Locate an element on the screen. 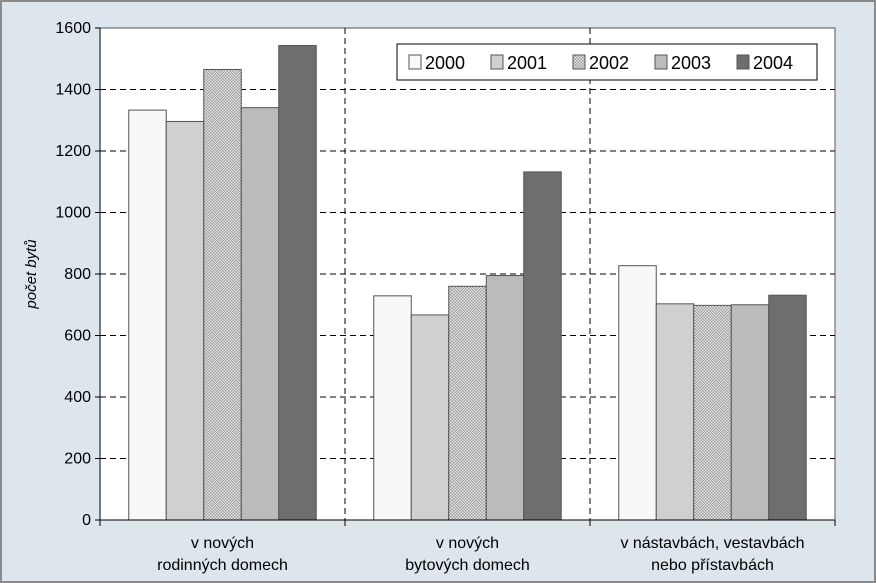  y-tick-label: 400 is located at coordinates (77, 397).